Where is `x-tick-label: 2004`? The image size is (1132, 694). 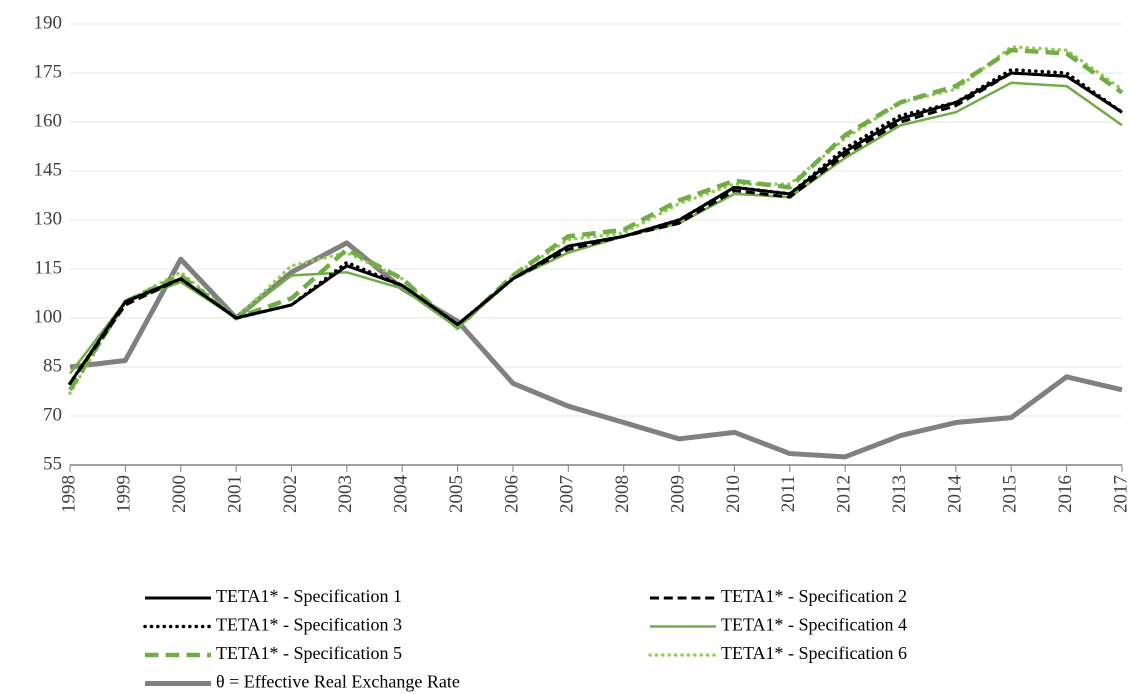
x-tick-label: 2004 is located at coordinates (401, 494).